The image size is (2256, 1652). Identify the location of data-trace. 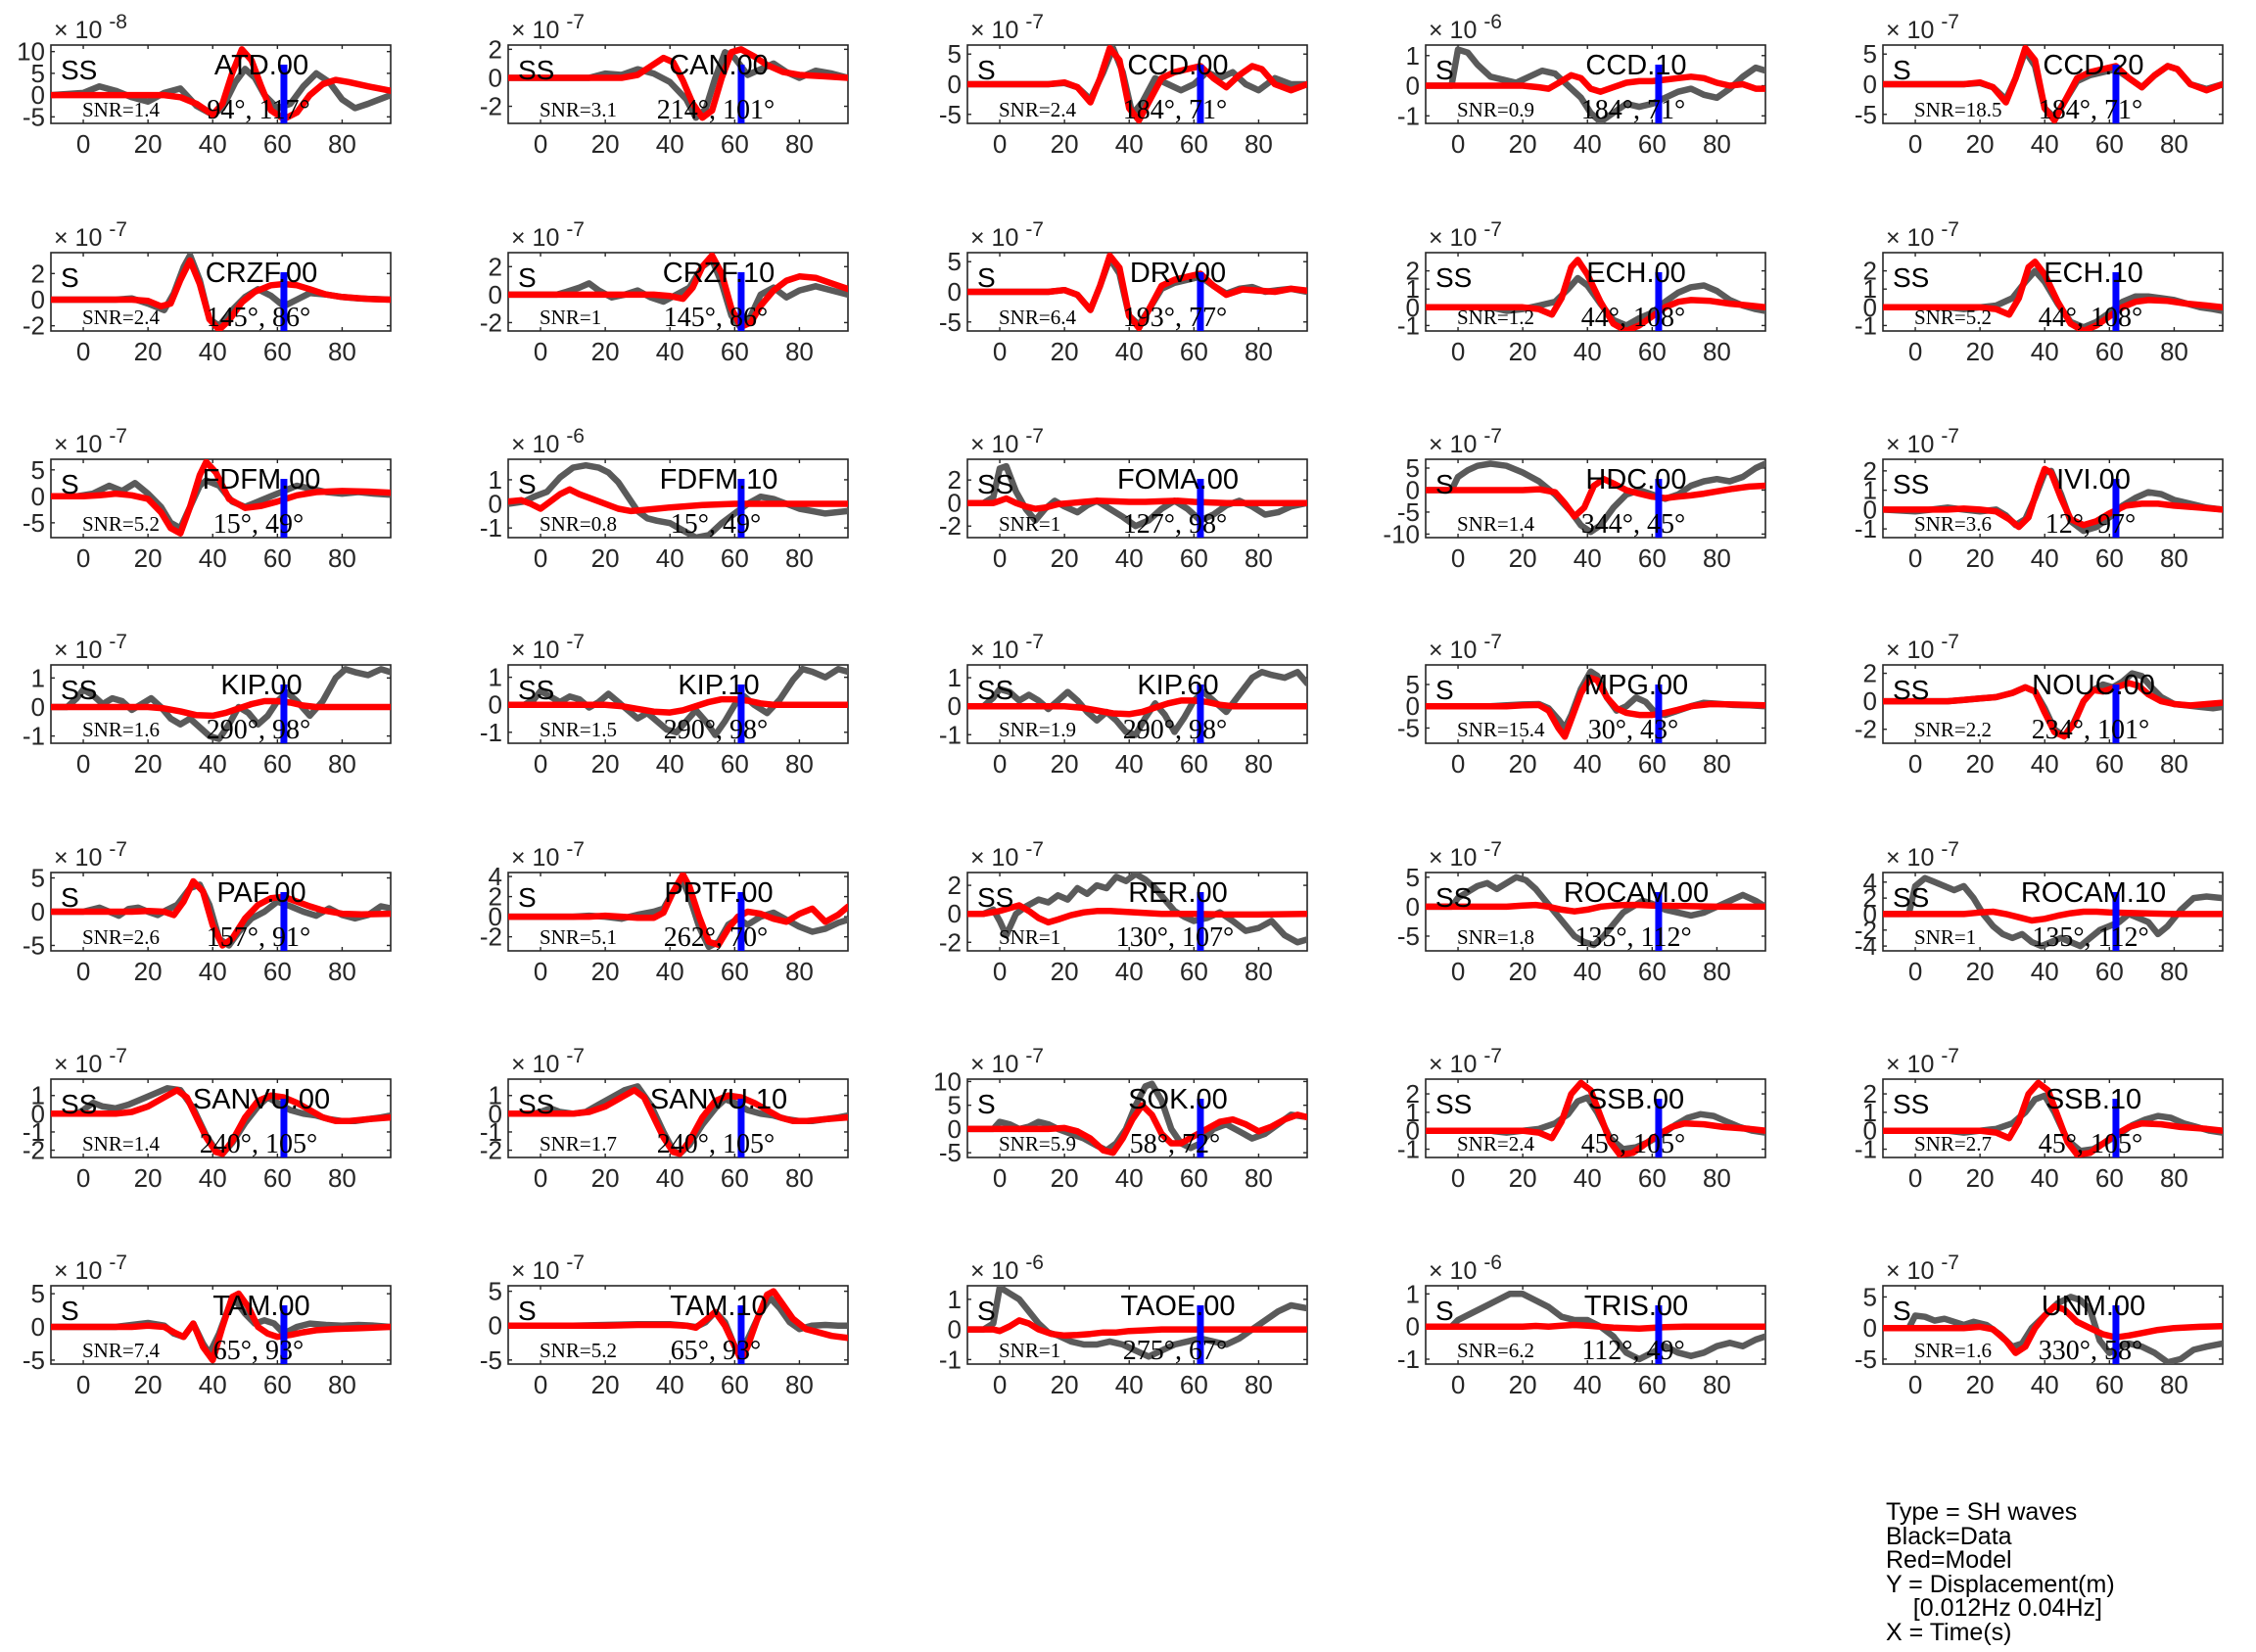
(1595, 498).